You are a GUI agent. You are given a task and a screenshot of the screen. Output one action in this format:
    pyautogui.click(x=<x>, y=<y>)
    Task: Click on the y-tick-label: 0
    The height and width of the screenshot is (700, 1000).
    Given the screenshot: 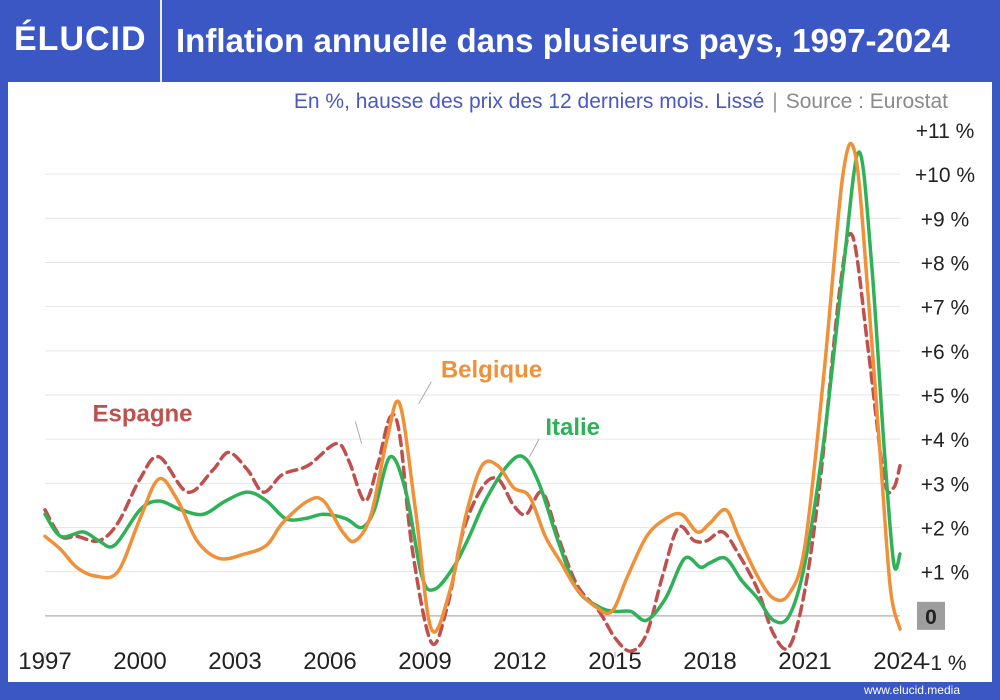 What is the action you would take?
    pyautogui.click(x=931, y=617)
    